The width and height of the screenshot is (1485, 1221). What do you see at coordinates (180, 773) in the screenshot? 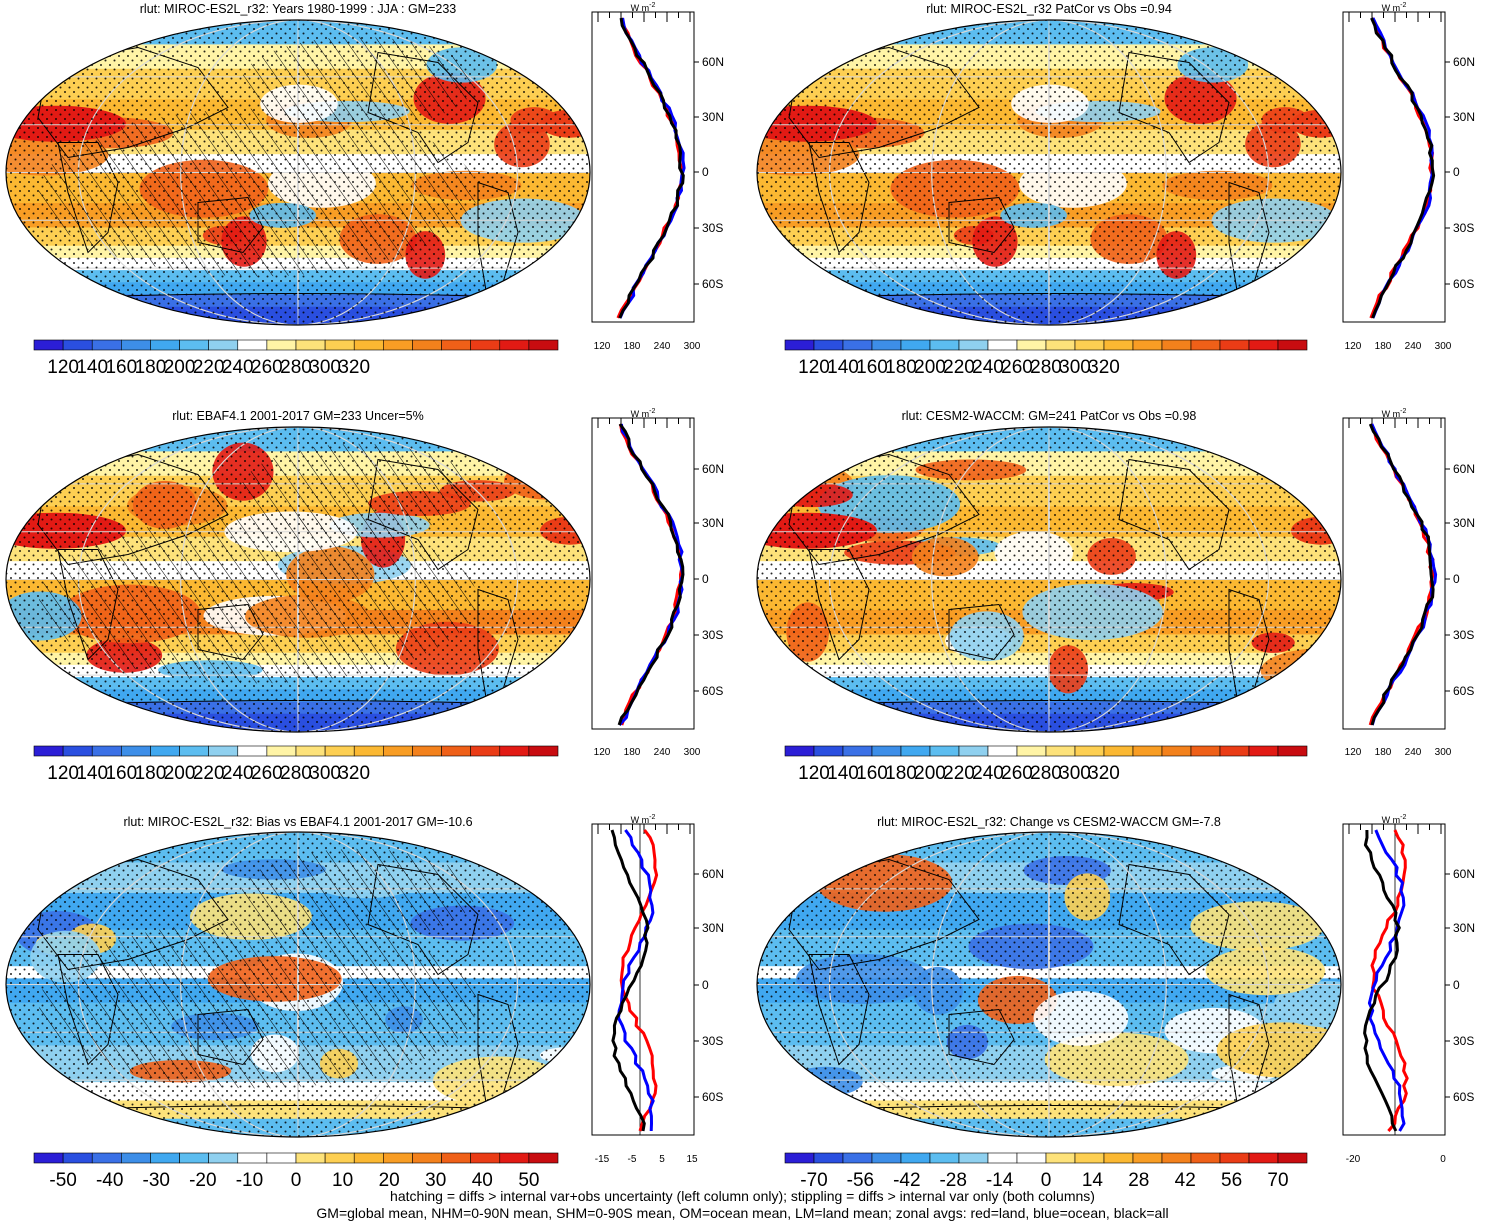
I see `colorbar-label: 200` at bounding box center [180, 773].